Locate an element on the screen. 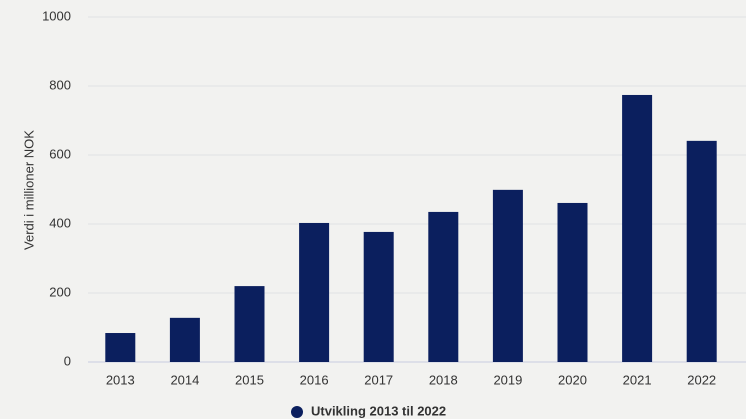 This screenshot has width=746, height=419. y-tick-label: 0 is located at coordinates (67, 360).